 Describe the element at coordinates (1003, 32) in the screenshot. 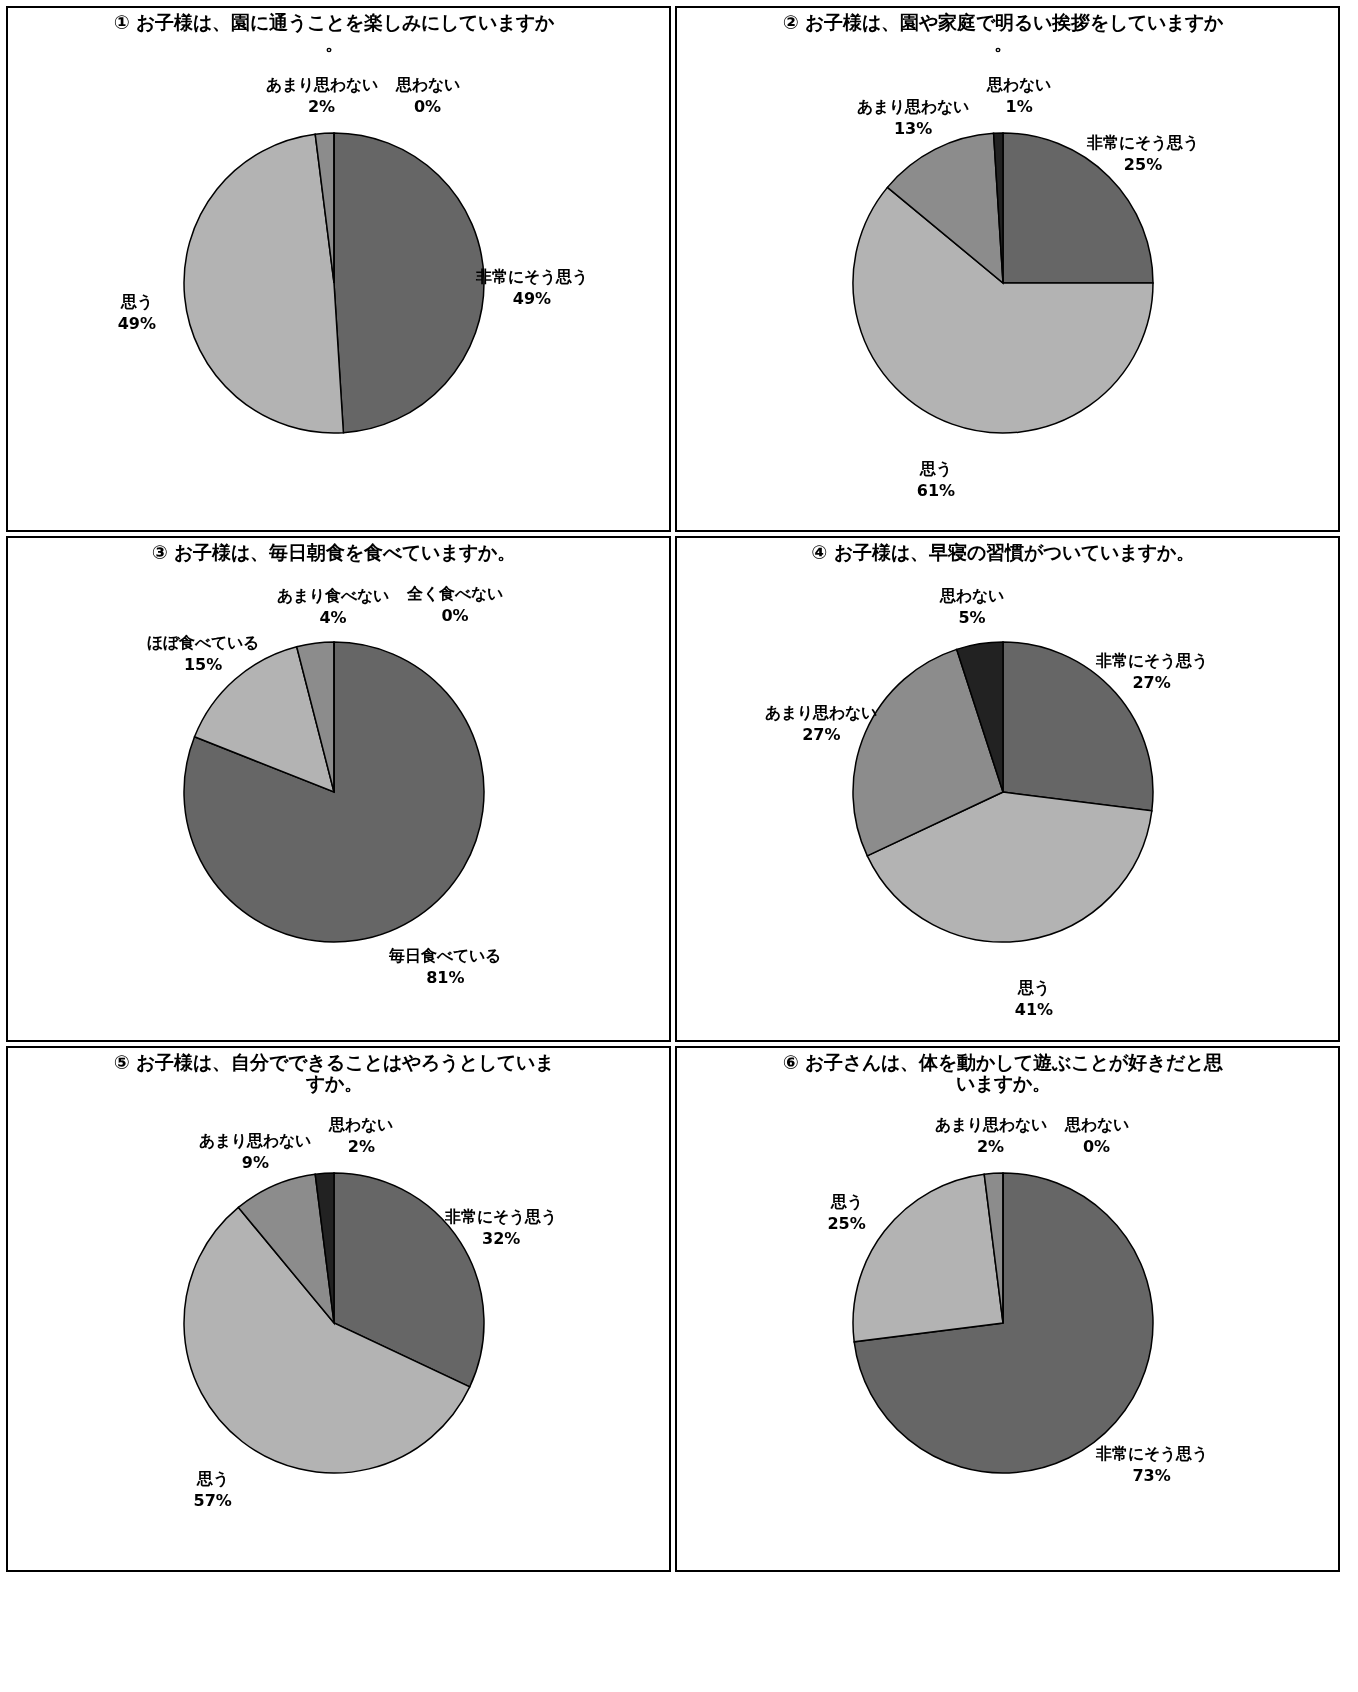

I see `chart-title: ② お子様は、園や家庭で明るい挨拶をしていますか。` at that location.